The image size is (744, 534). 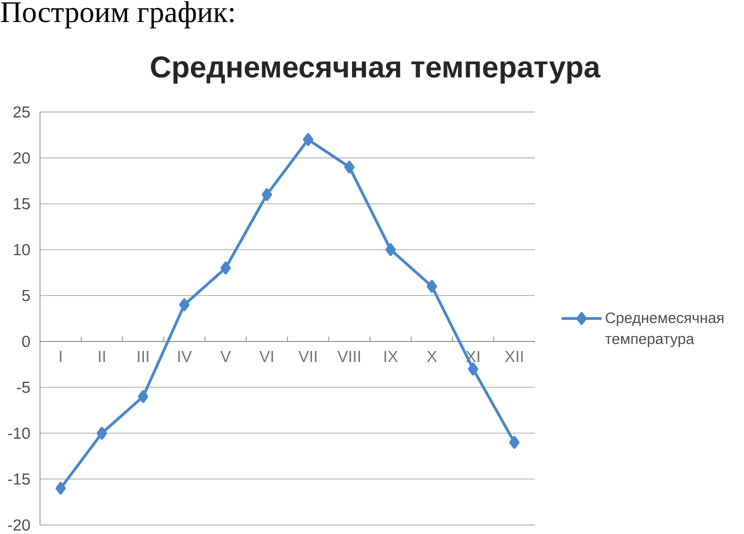 What do you see at coordinates (266, 356) in the screenshot?
I see `x-tick-label: VI` at bounding box center [266, 356].